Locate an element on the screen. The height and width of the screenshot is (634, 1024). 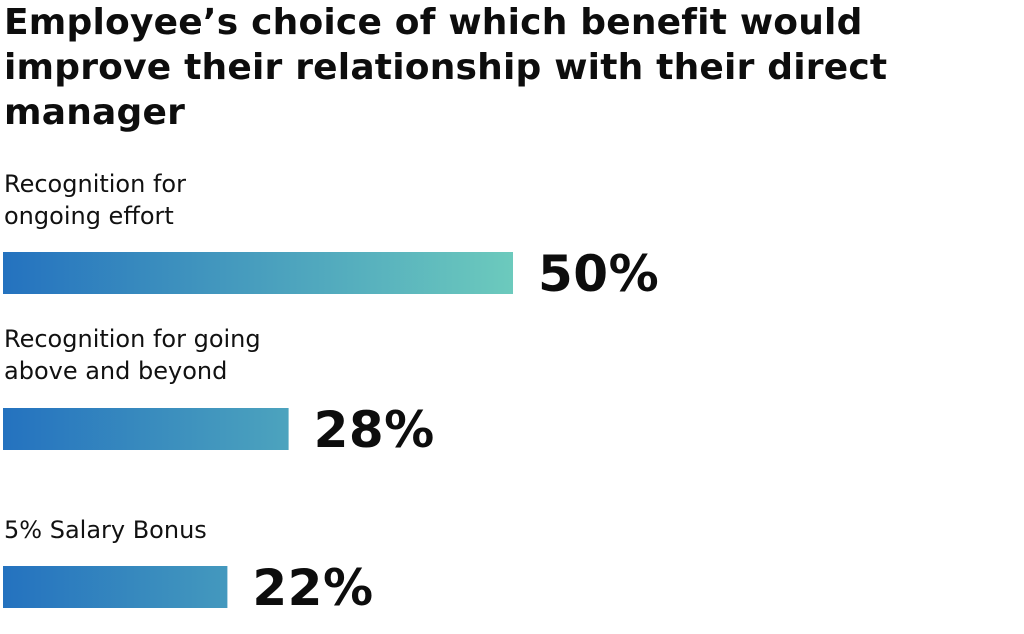
category-label: Recognition for ongoing effort is located at coordinates (95, 200).